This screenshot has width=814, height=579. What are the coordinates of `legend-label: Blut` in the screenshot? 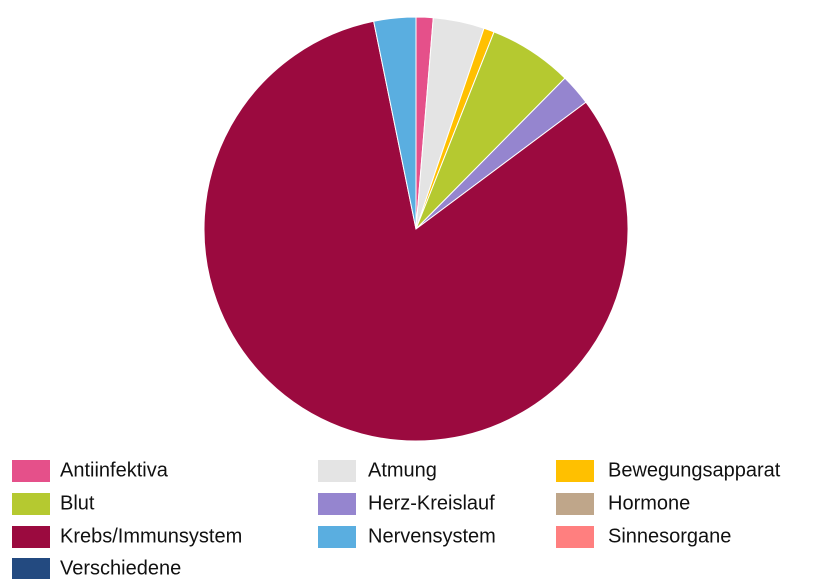 It's located at (77, 503).